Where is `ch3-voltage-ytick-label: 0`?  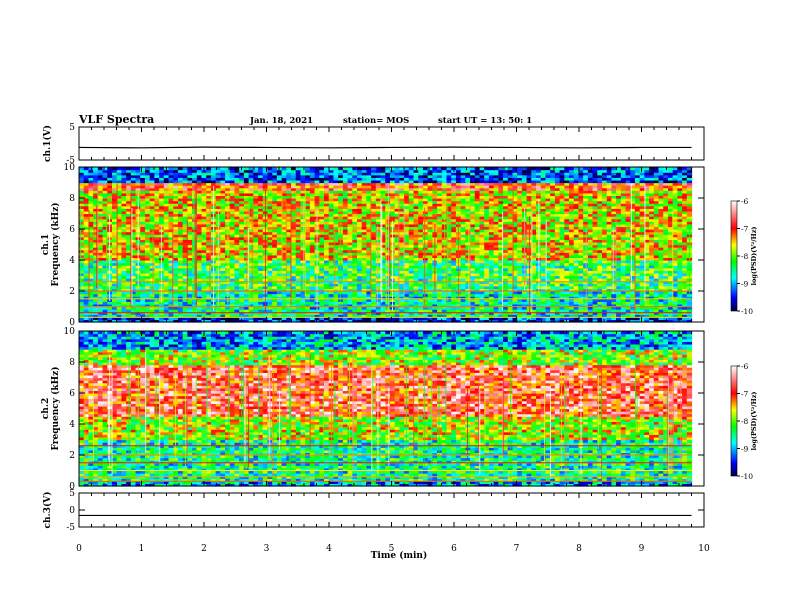 ch3-voltage-ytick-label: 0 is located at coordinates (72, 511).